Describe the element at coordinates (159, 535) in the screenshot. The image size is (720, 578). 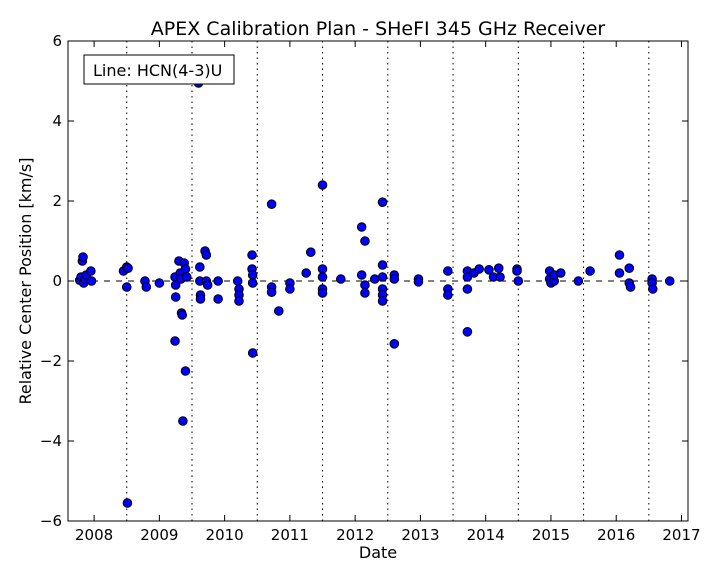
I see `x-tick-label: 2009` at that location.